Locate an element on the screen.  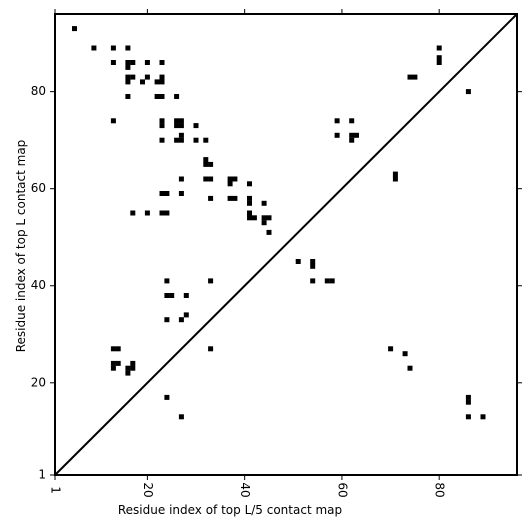
y-tick-label: 80 is located at coordinates (38, 91).